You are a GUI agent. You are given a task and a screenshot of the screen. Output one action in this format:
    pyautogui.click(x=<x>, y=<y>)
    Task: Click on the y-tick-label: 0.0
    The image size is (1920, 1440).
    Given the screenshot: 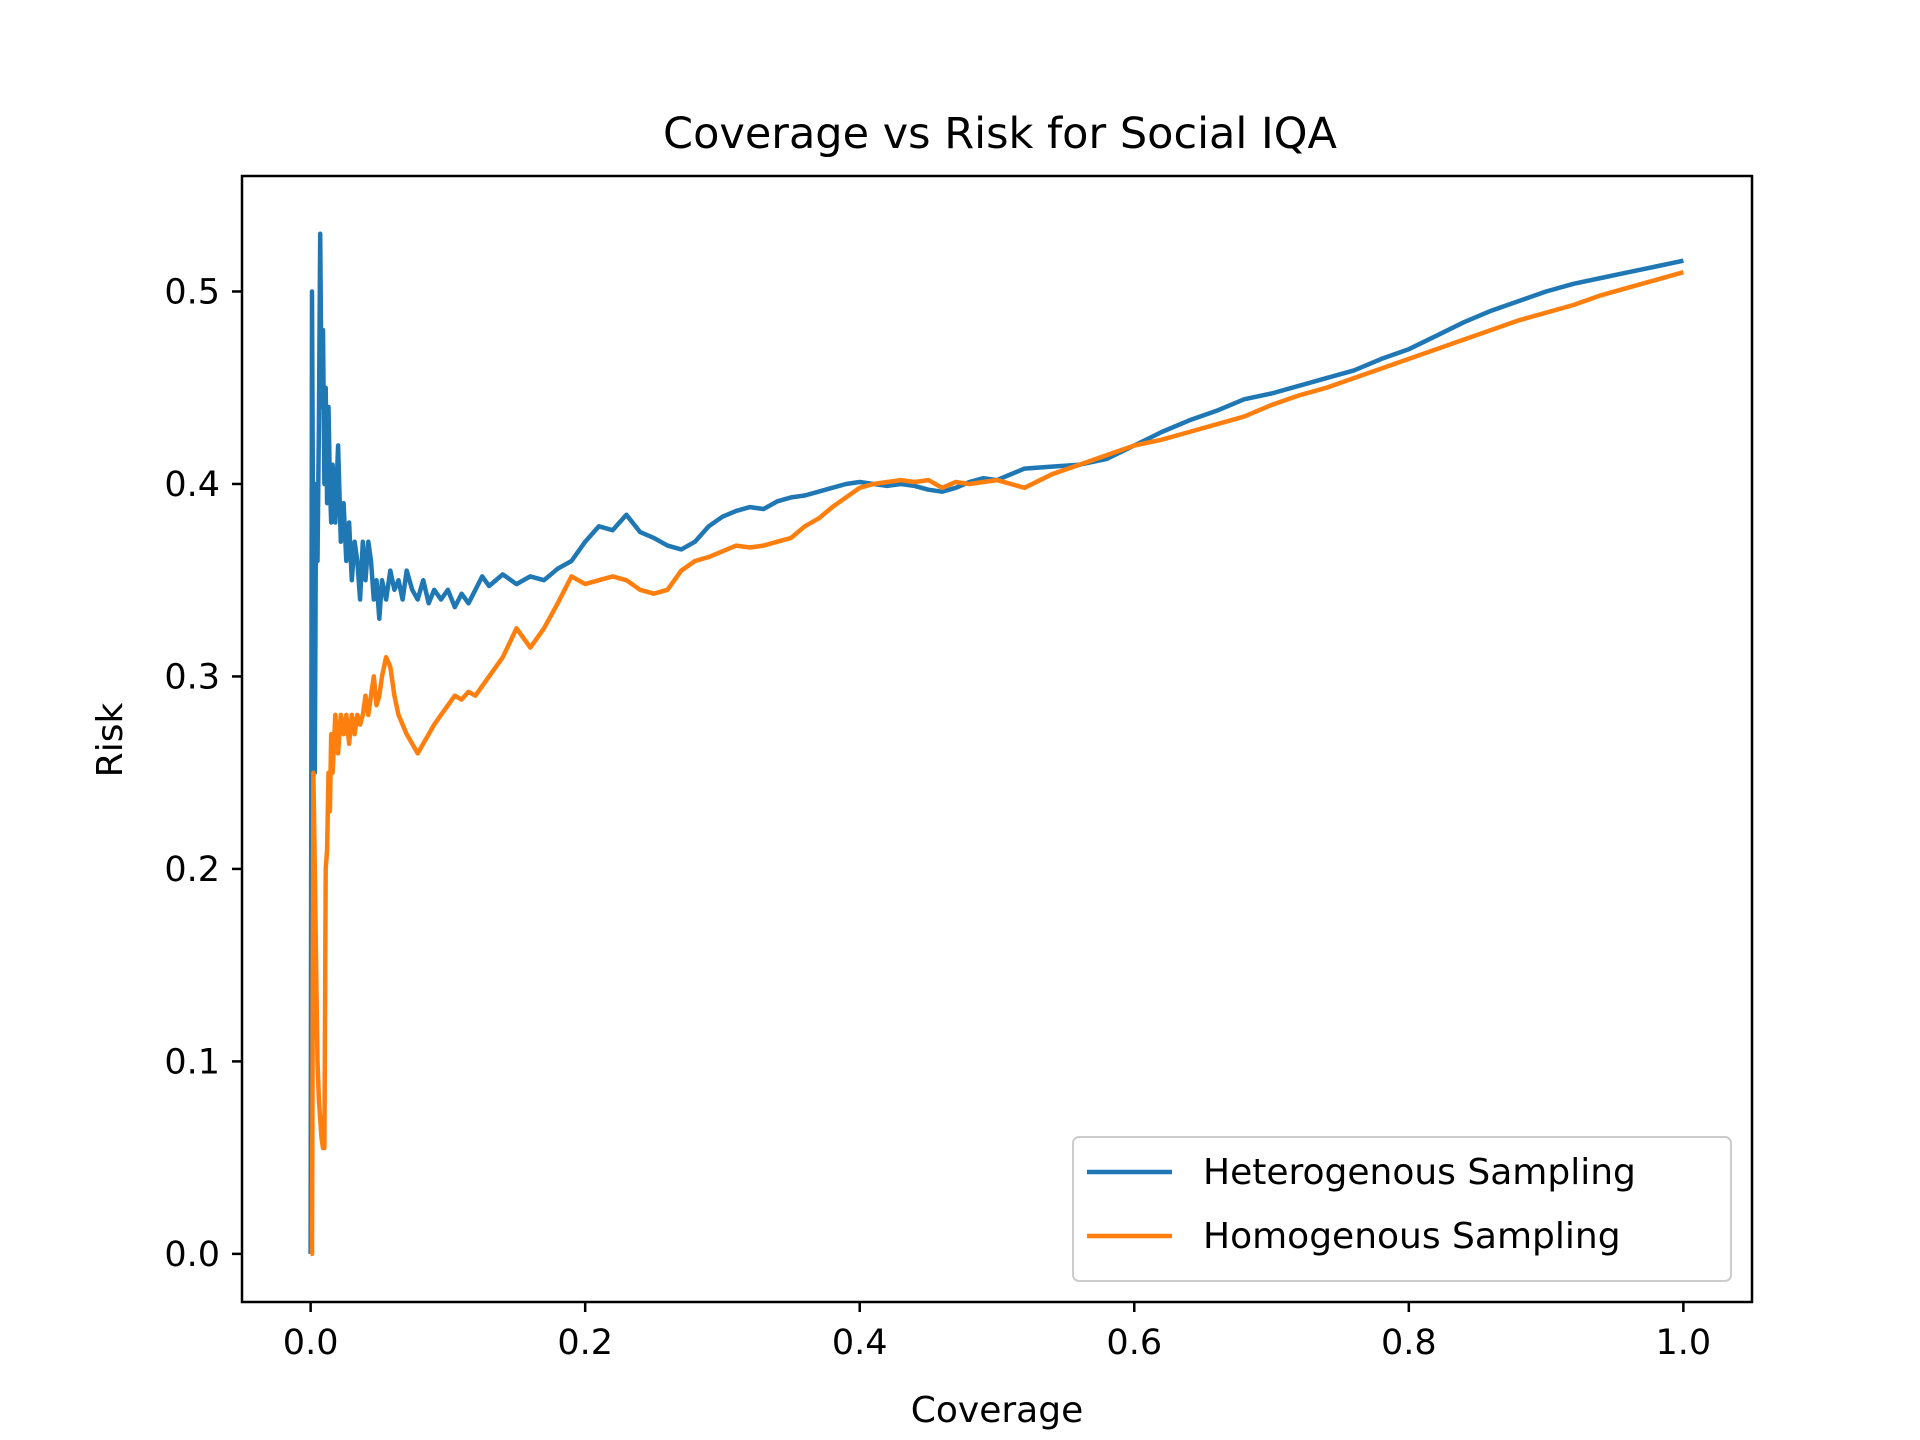 What is the action you would take?
    pyautogui.click(x=192, y=1255)
    